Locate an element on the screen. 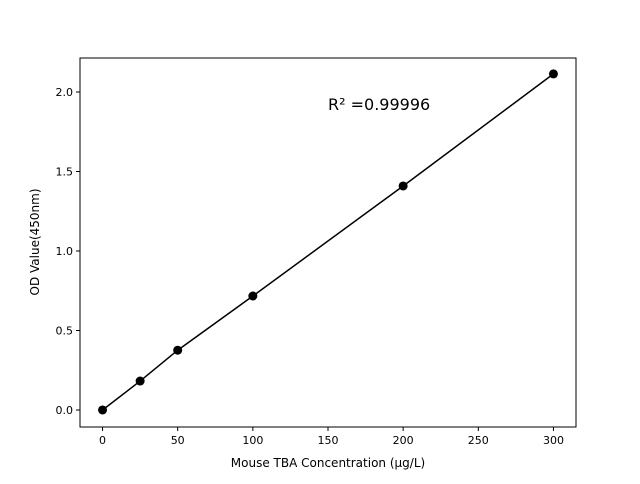 Image resolution: width=640 pixels, height=484 pixels. x-axis-label: Mouse TBA Concentration (μg/L) is located at coordinates (328, 463).